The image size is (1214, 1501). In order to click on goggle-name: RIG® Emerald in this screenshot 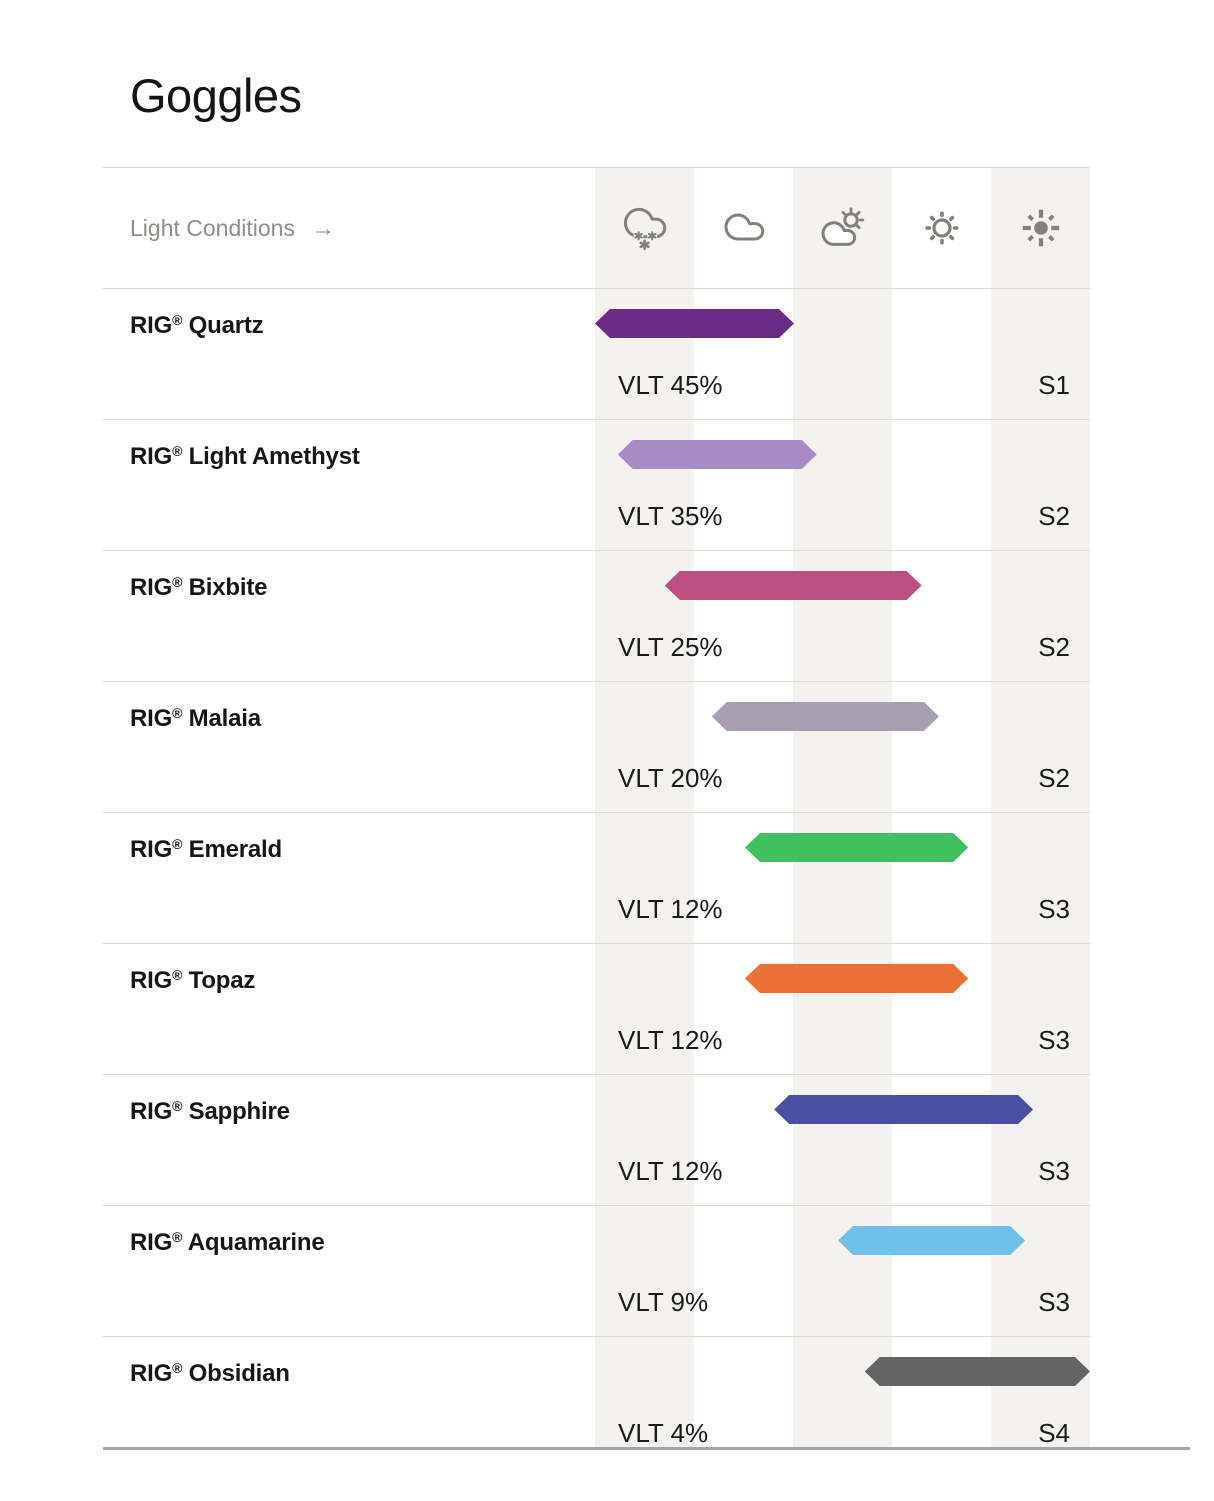, I will do `click(206, 851)`.